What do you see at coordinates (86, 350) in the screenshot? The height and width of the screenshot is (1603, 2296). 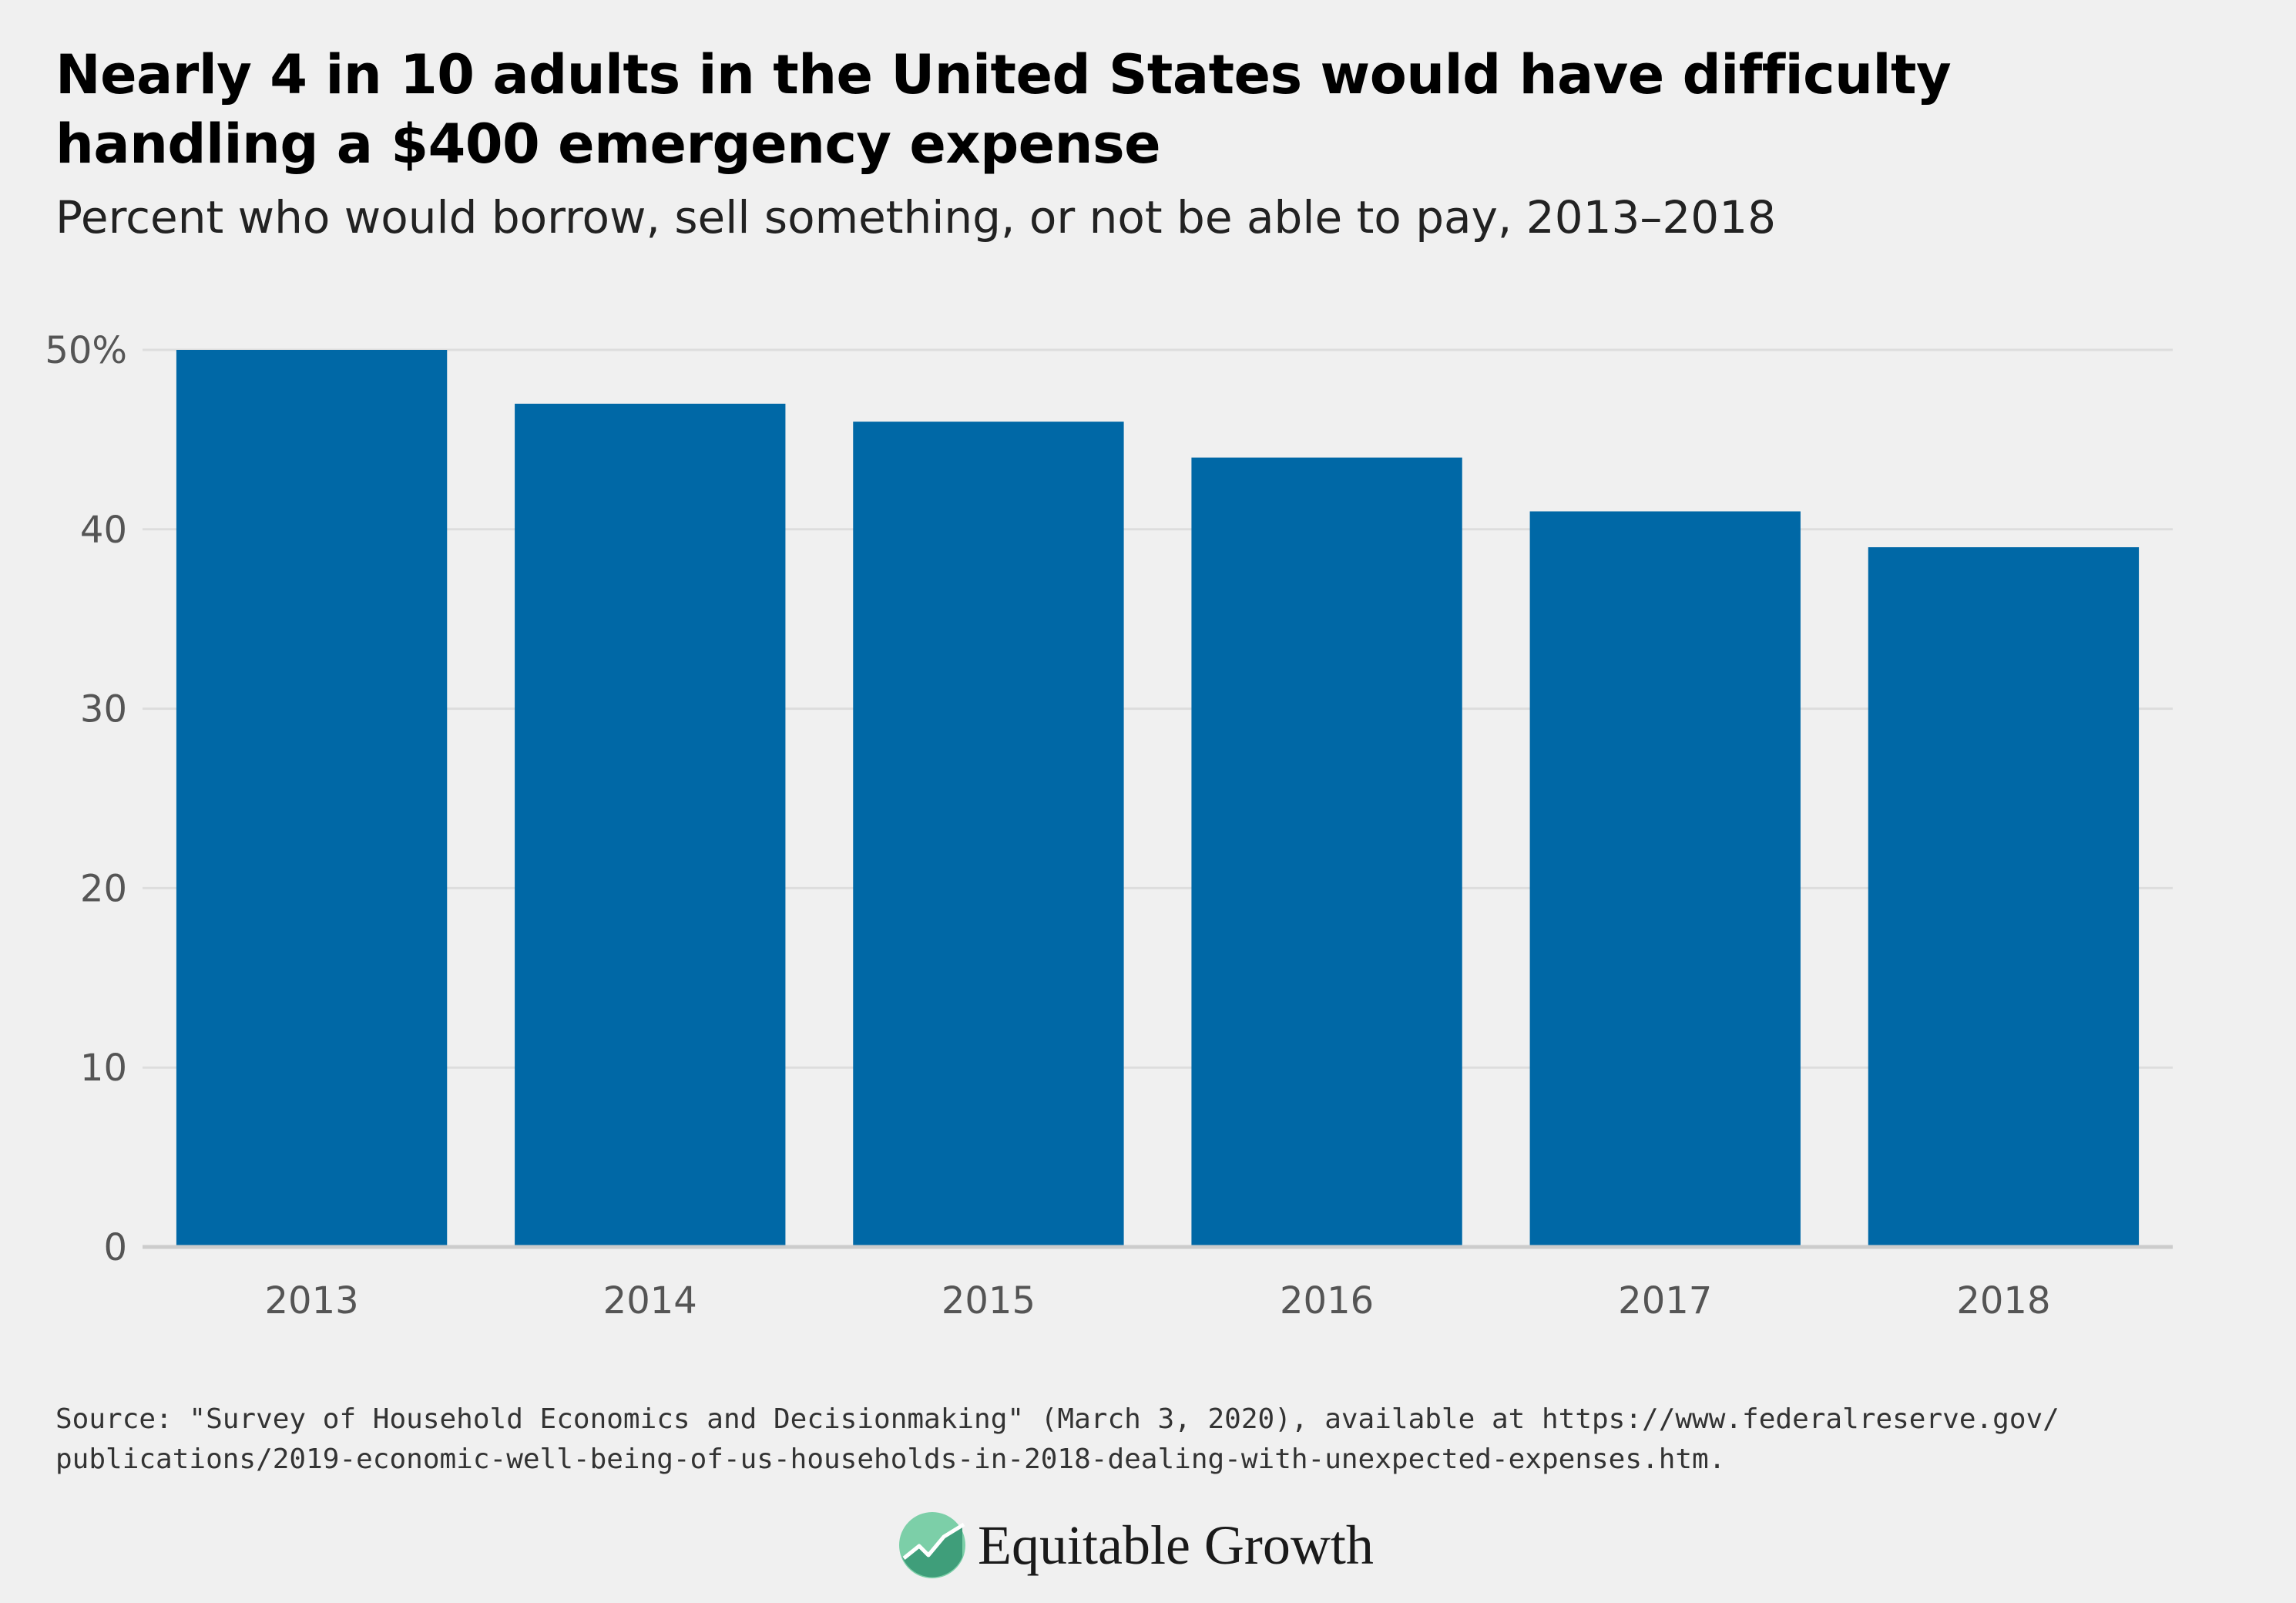 I see `y-tick-label: 50%` at bounding box center [86, 350].